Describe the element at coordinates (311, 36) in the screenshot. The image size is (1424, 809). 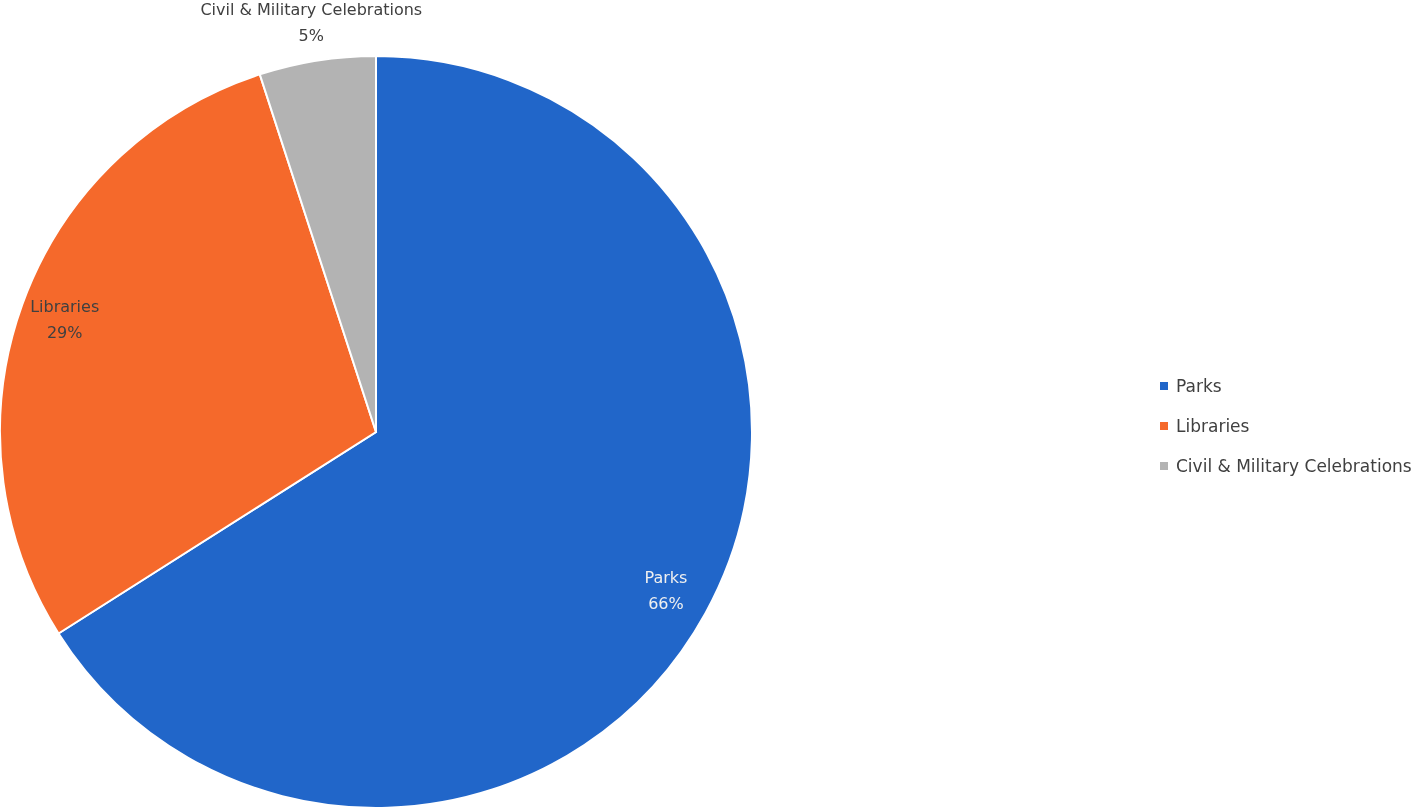
I see `data-label: 5%` at that location.